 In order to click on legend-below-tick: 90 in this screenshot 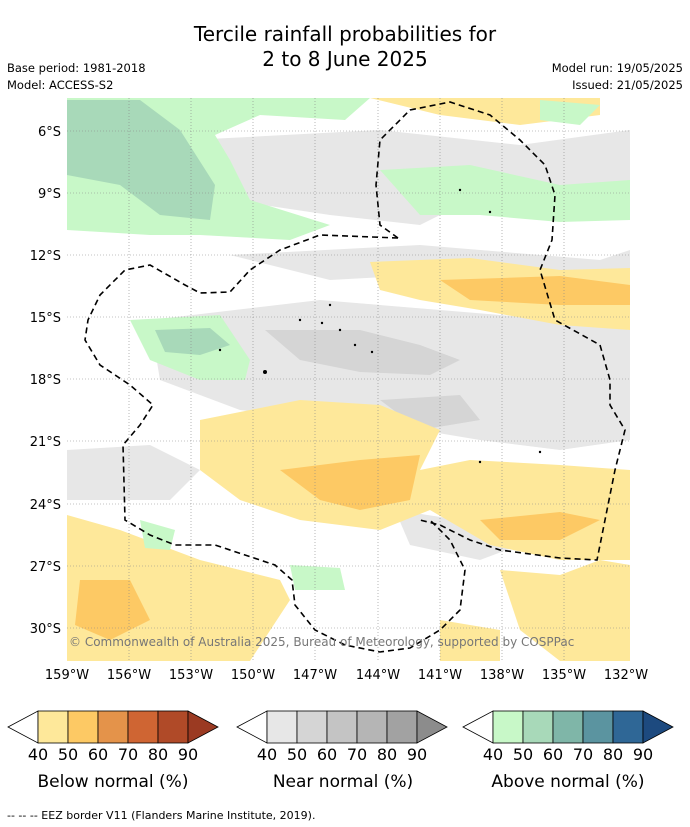, I will do `click(188, 754)`.